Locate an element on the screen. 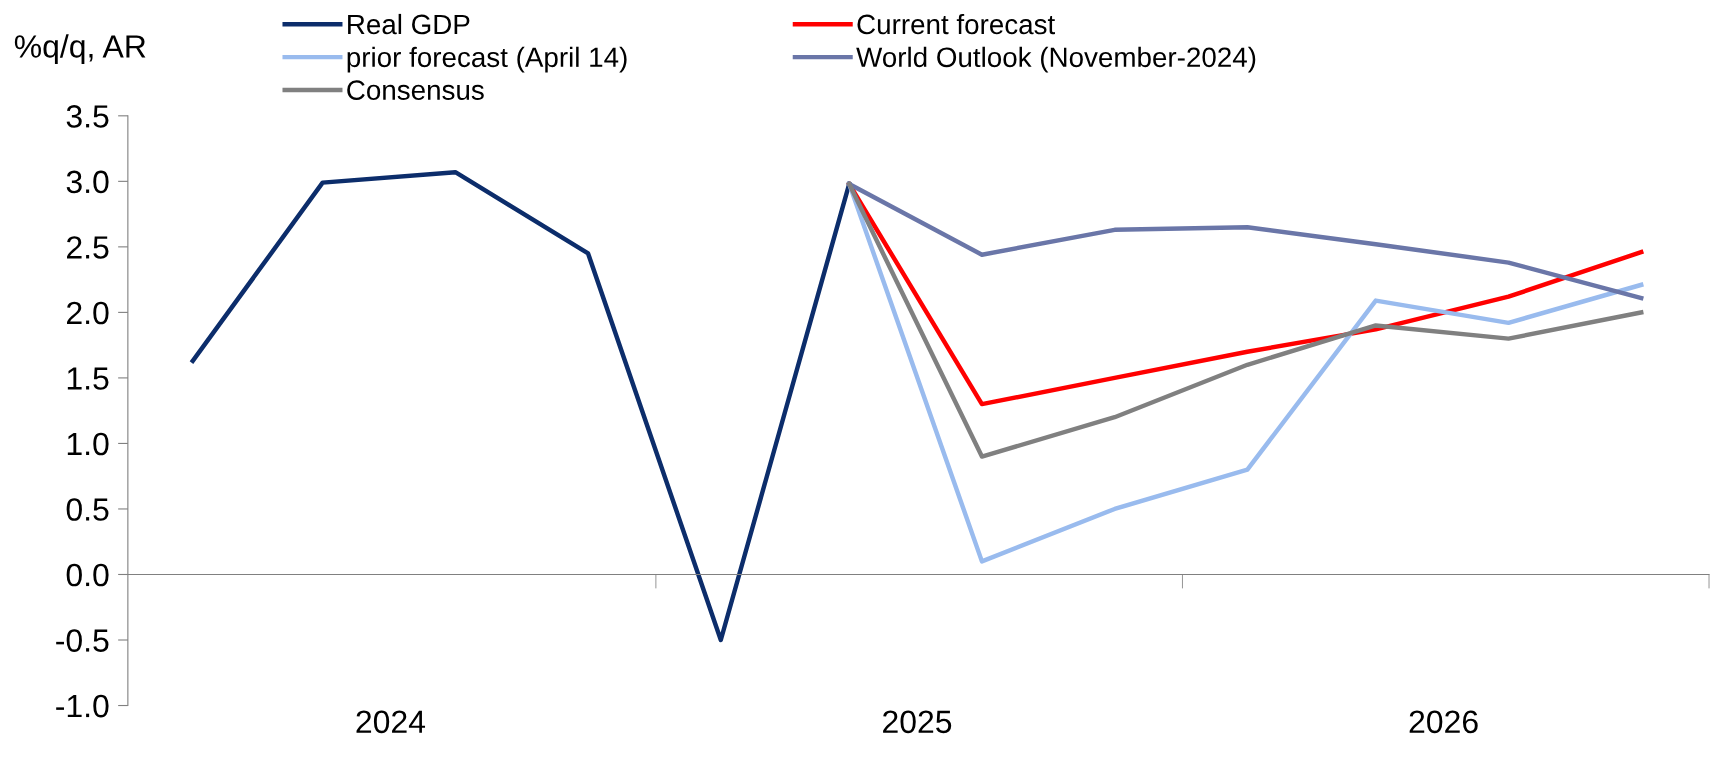 Image resolution: width=1714 pixels, height=757 pixels. line-series is located at coordinates (1245, 241).